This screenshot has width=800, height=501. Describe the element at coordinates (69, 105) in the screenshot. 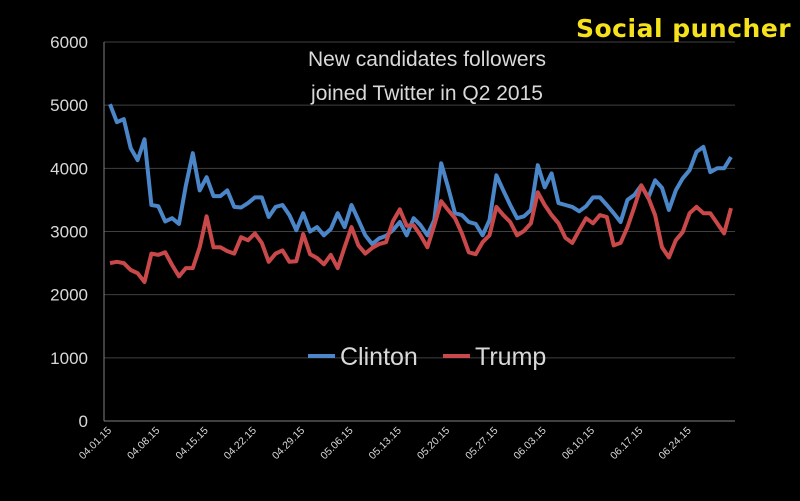

I see `y-tick-label: 5000` at that location.